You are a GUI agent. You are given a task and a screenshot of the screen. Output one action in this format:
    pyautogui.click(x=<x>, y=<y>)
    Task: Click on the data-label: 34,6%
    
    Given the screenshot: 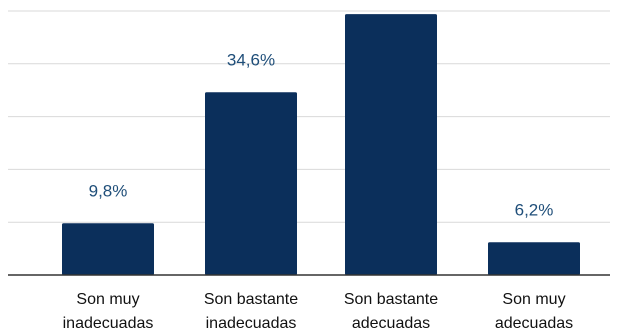 What is the action you would take?
    pyautogui.click(x=251, y=59)
    